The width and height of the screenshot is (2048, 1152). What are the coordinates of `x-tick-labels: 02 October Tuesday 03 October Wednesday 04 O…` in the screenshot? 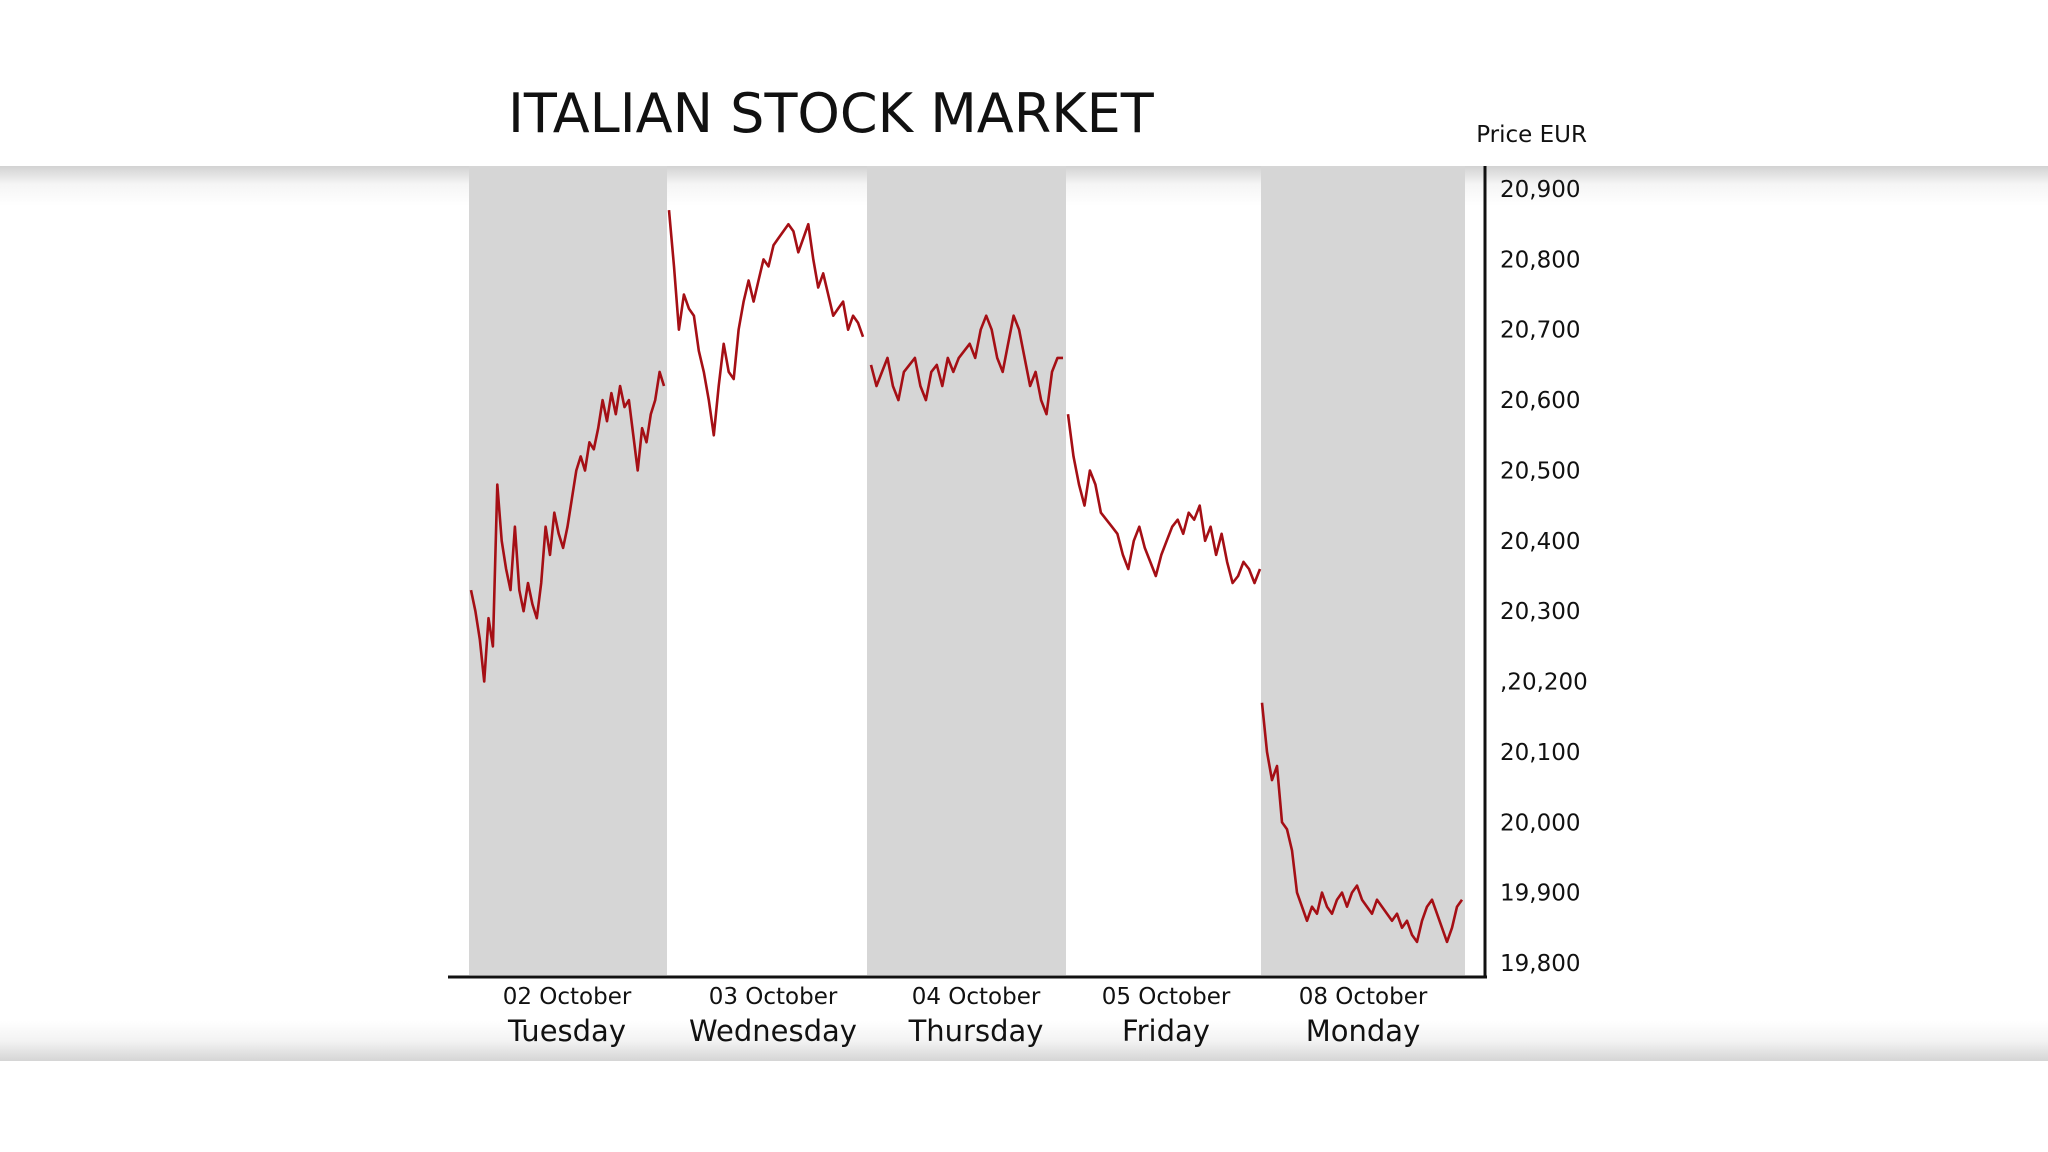 It's located at (965, 1016).